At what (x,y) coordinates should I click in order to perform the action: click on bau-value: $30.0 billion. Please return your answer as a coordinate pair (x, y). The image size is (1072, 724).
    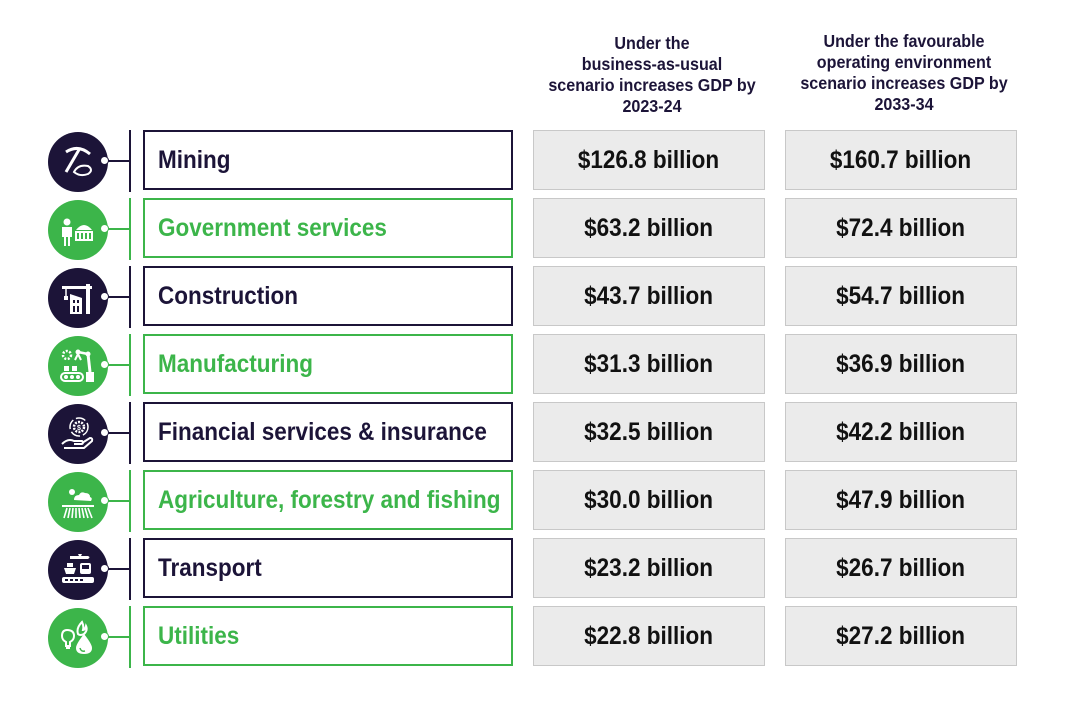
    Looking at the image, I should click on (649, 500).